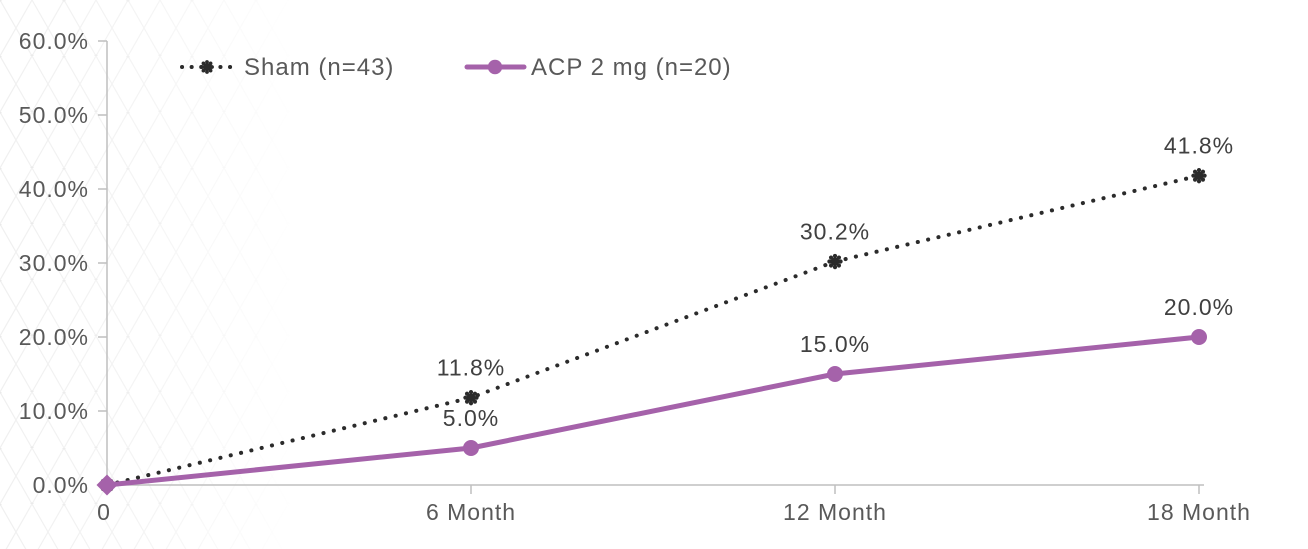 Image resolution: width=1308 pixels, height=549 pixels. Describe the element at coordinates (1199, 512) in the screenshot. I see `x-tick-label: 18 Month` at that location.